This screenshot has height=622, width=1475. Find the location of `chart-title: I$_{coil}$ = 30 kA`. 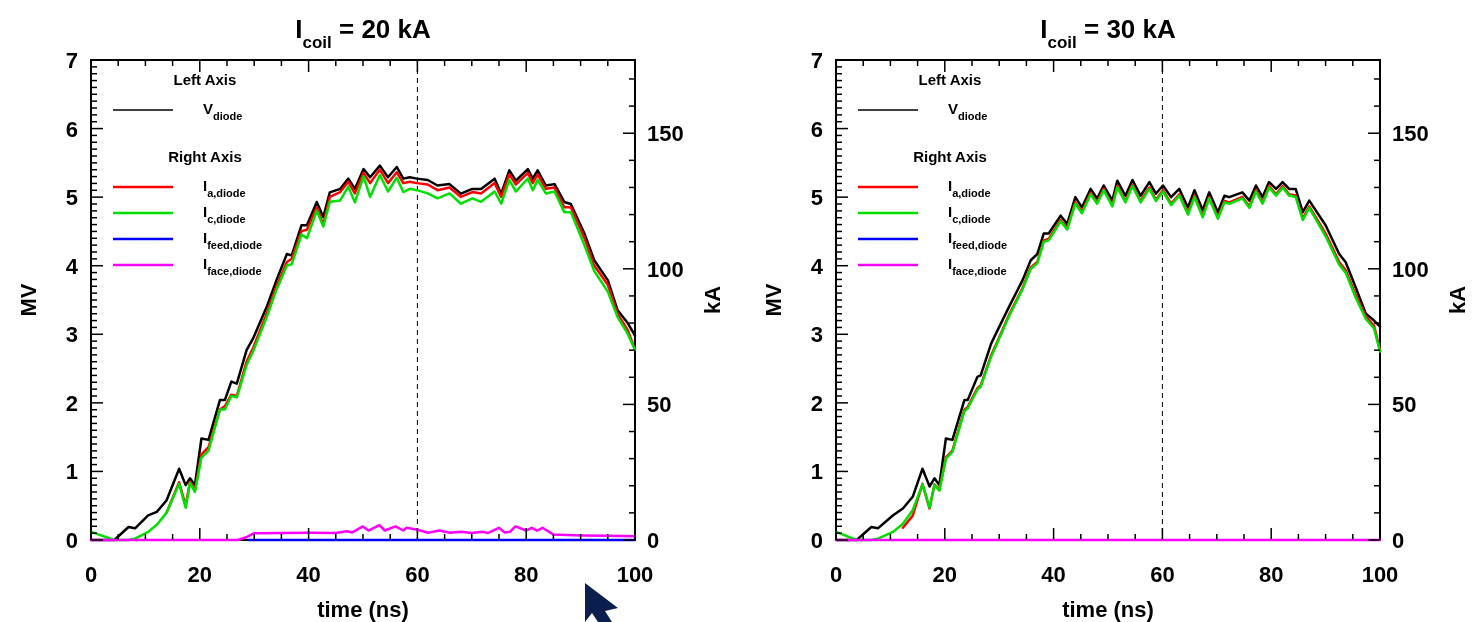

chart-title: I$_{coil}$ = 30 kA is located at coordinates (1108, 33).